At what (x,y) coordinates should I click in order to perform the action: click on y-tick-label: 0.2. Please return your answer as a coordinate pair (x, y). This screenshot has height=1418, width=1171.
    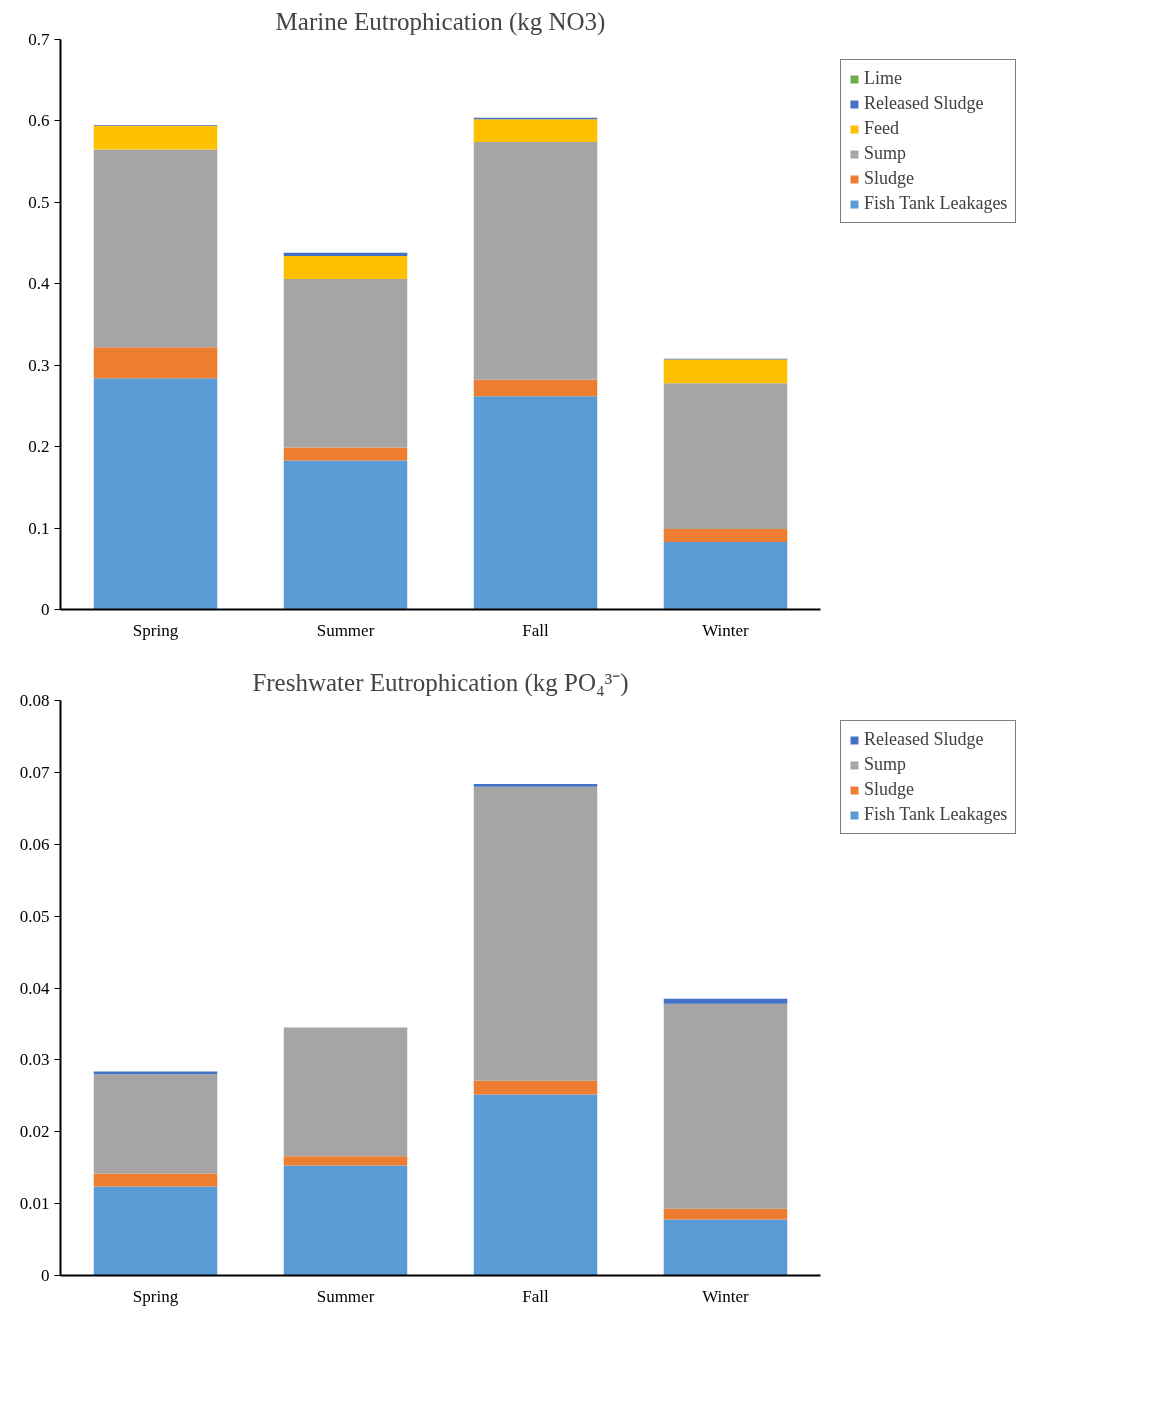
    Looking at the image, I should click on (39, 447).